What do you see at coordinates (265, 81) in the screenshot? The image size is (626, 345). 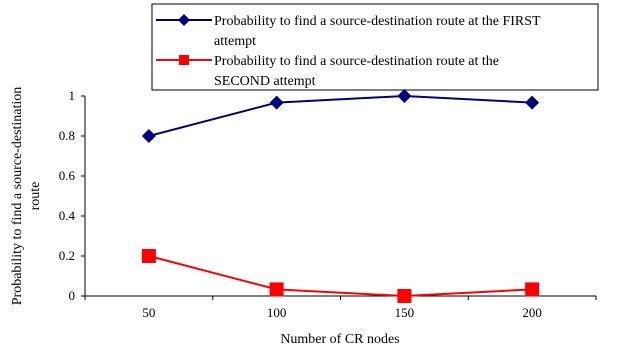 I see `legend-label-second-line2: SECOND attempt` at bounding box center [265, 81].